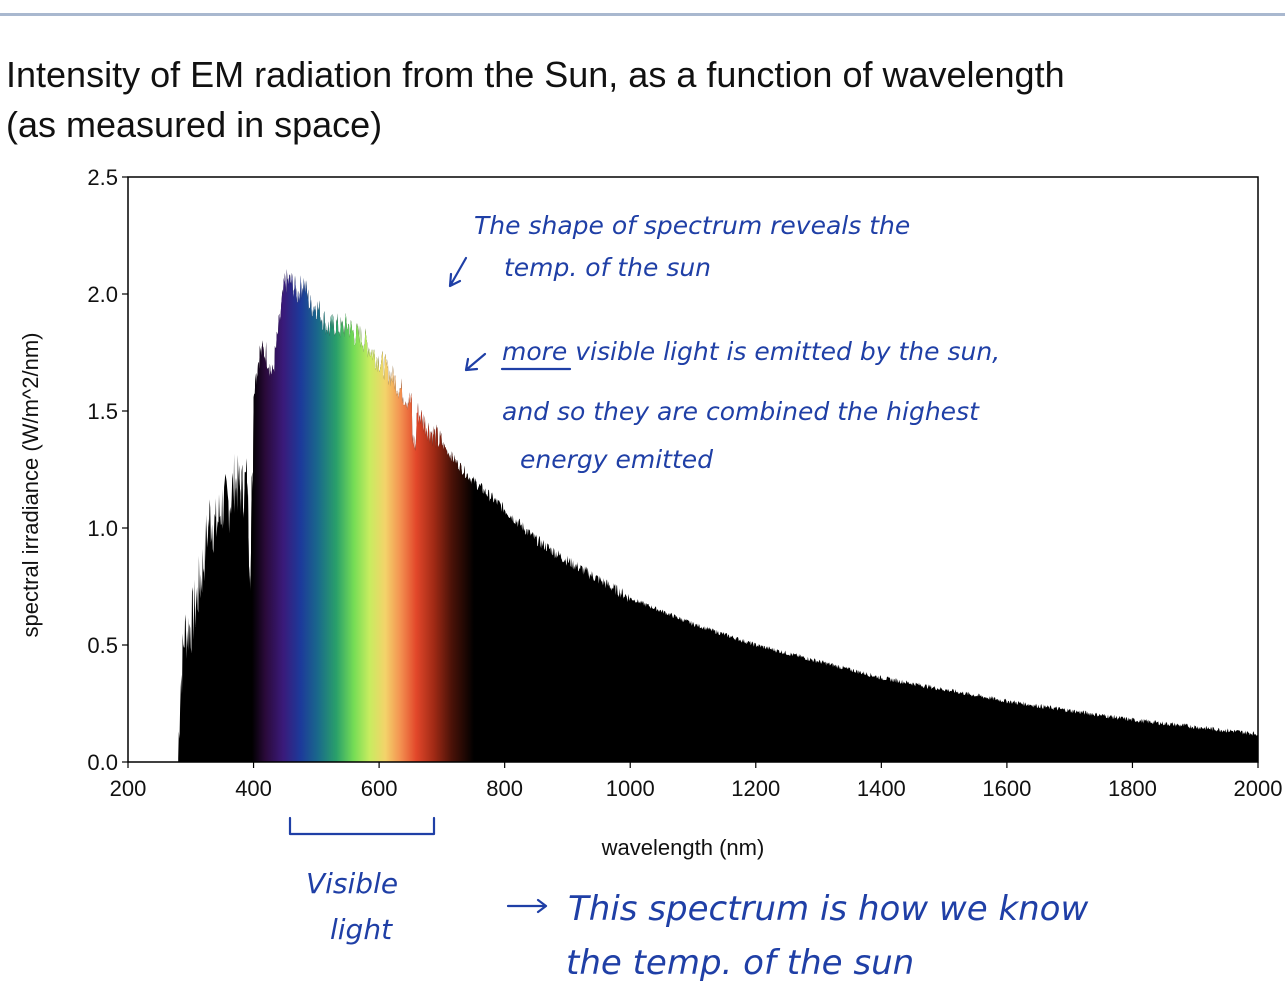 Image resolution: width=1285 pixels, height=992 pixels. What do you see at coordinates (828, 909) in the screenshot?
I see `bottom-note-line-1: This spectrum is how we know` at bounding box center [828, 909].